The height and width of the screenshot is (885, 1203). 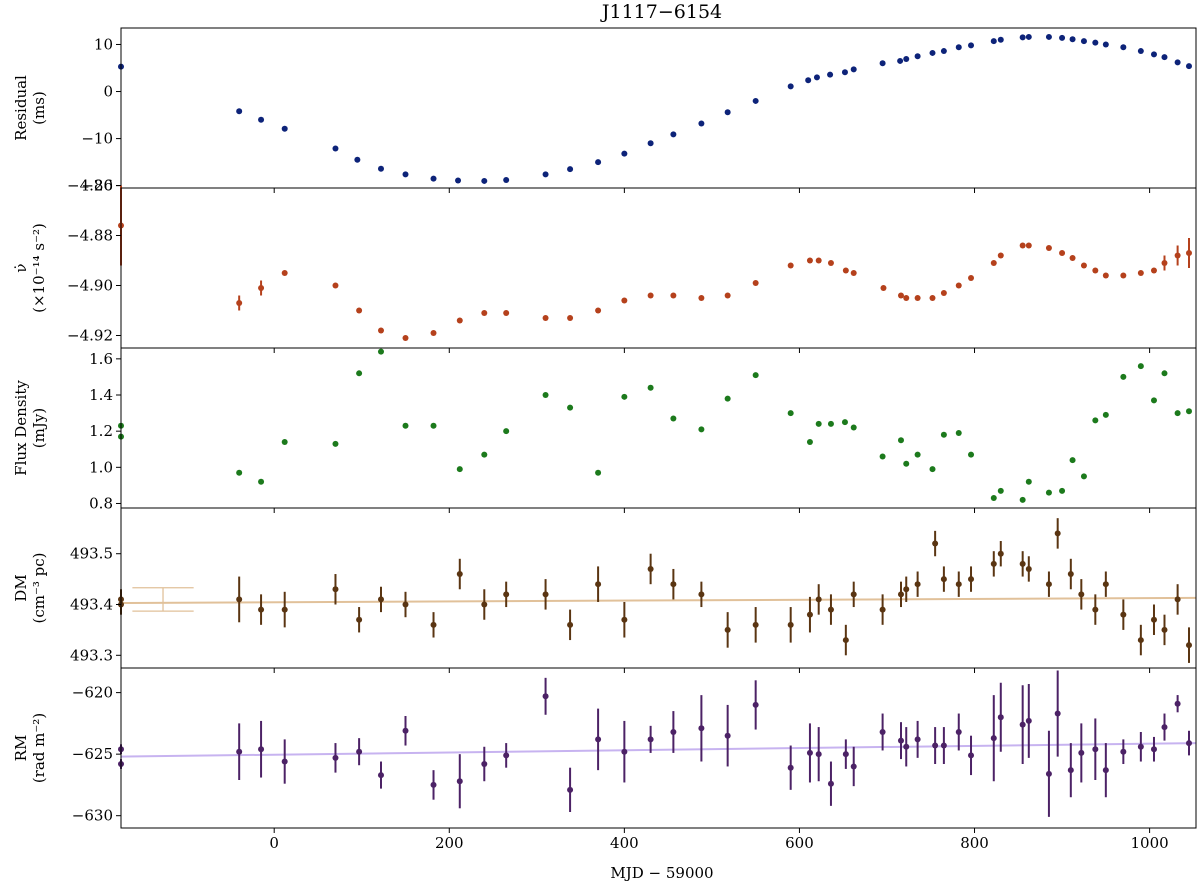 What do you see at coordinates (661, 12) in the screenshot?
I see `chart-title: J1117−6154` at bounding box center [661, 12].